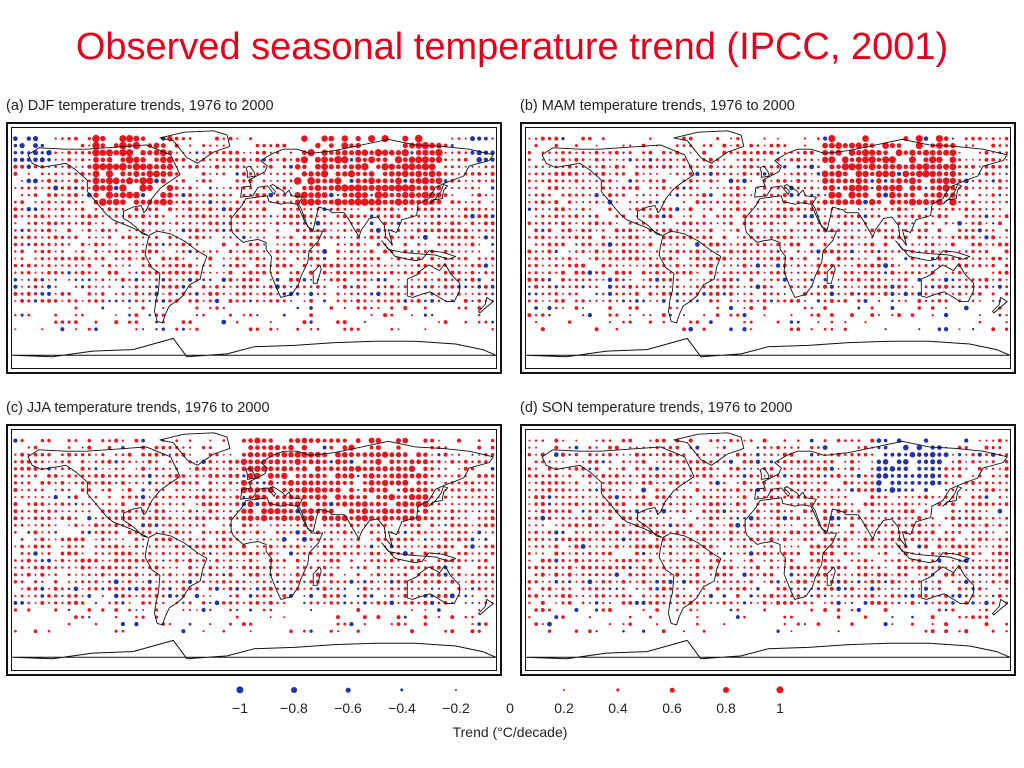 The height and width of the screenshot is (768, 1024). Describe the element at coordinates (618, 190) in the screenshot. I see `coastline-north-america` at that location.